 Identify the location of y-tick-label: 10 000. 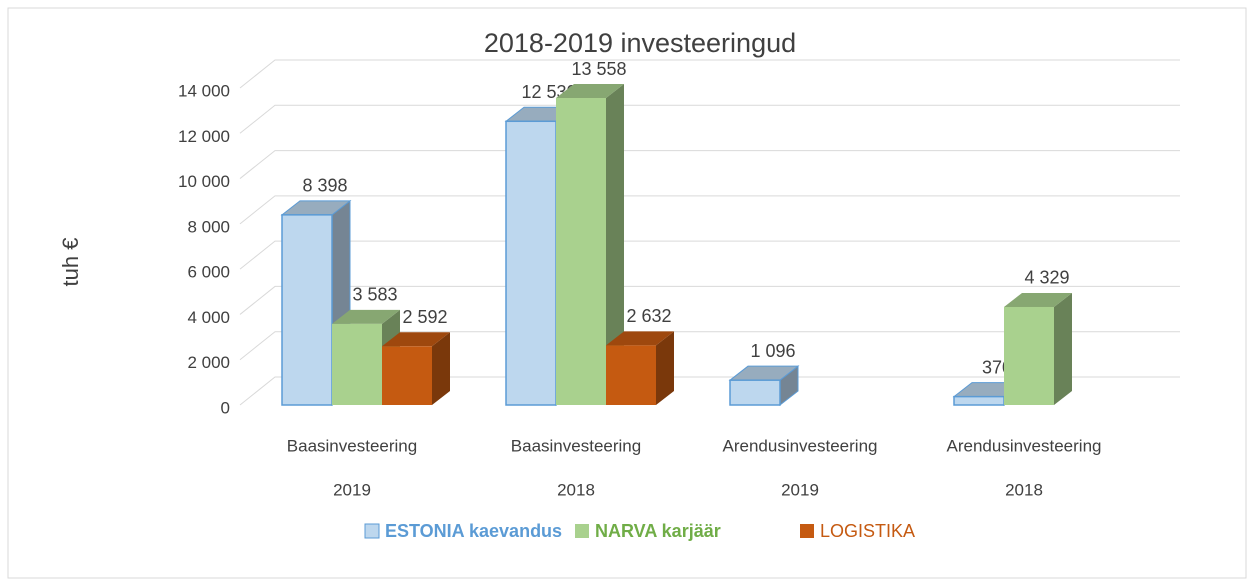
(204, 181).